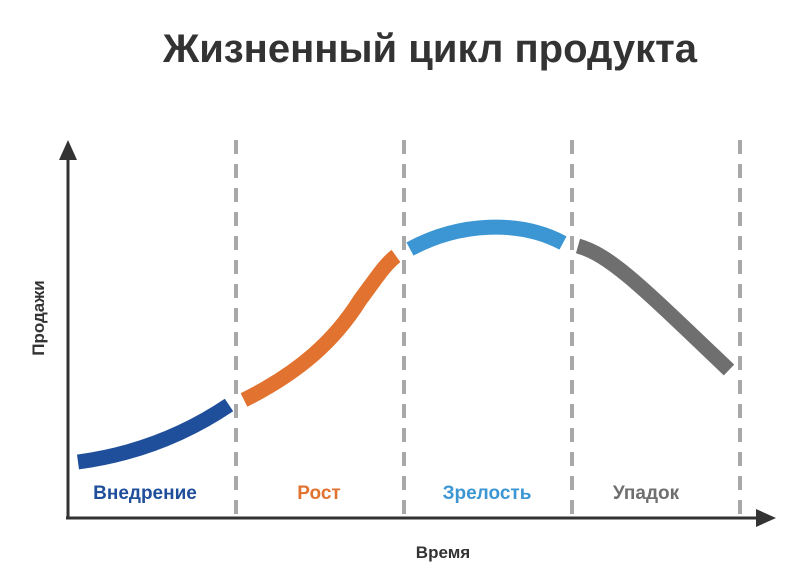  I want to click on stage-label: Рост, so click(318, 493).